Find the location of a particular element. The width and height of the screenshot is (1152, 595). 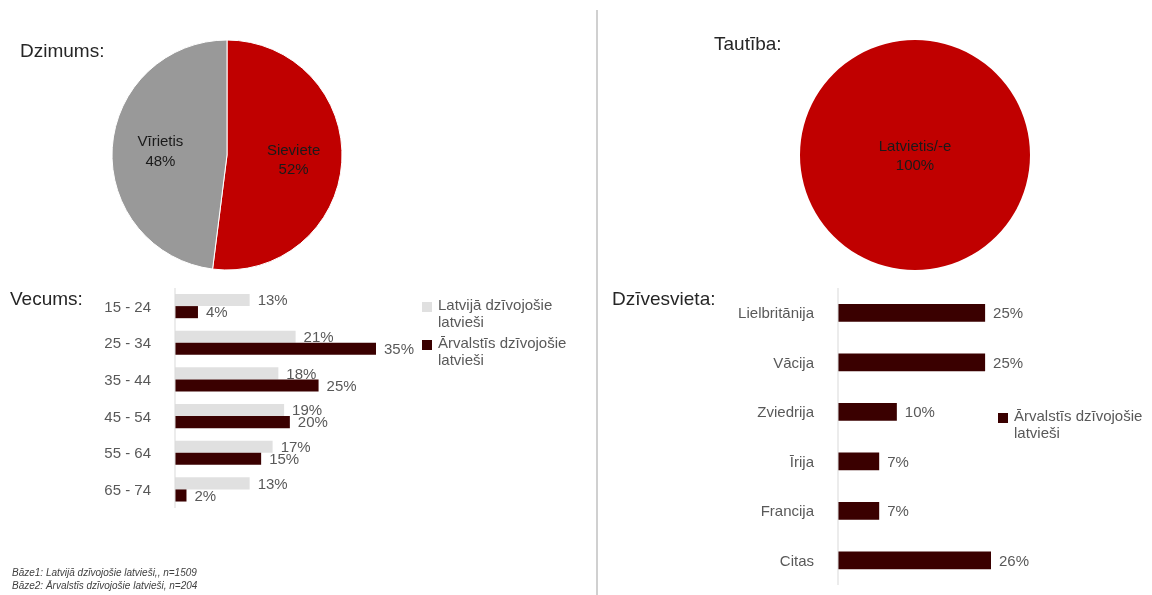

text: Bāze1: Latvijā dzīvojošie latvieši,, n=1509 is located at coordinates (105, 572).